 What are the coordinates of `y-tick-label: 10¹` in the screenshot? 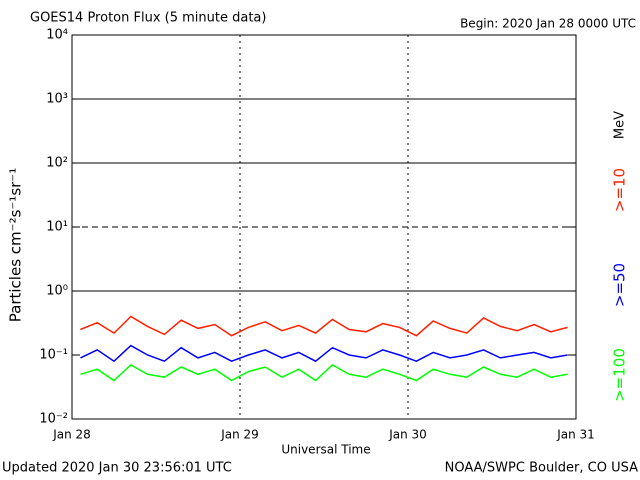 It's located at (57, 227).